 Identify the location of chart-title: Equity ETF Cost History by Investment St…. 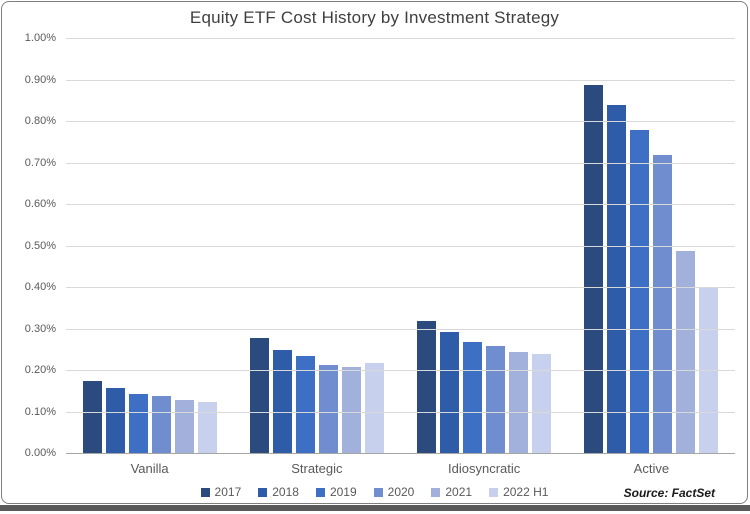
(374, 17).